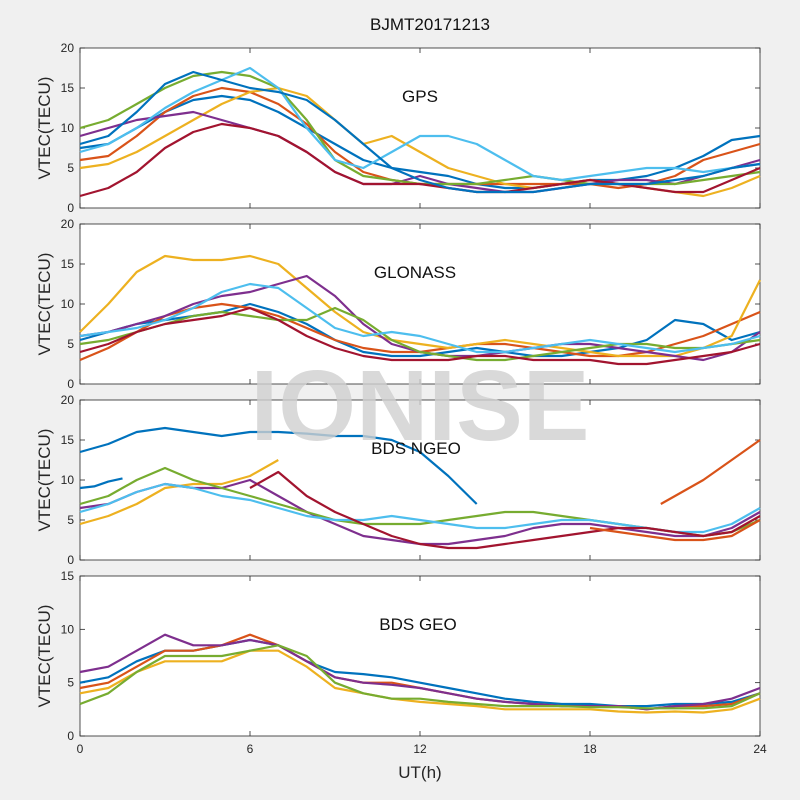  Describe the element at coordinates (420, 749) in the screenshot. I see `x-tick-label: 12` at that location.